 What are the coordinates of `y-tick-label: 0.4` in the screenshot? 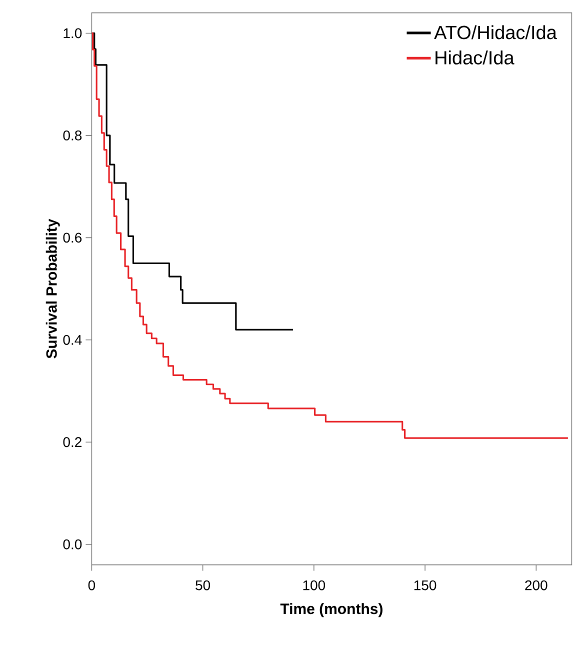 It's located at (72, 339).